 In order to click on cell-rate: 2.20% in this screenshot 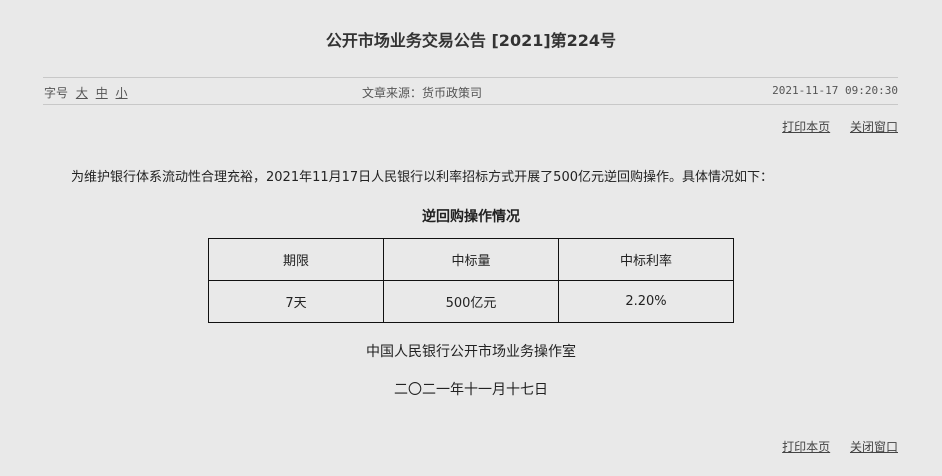, I will do `click(646, 301)`.